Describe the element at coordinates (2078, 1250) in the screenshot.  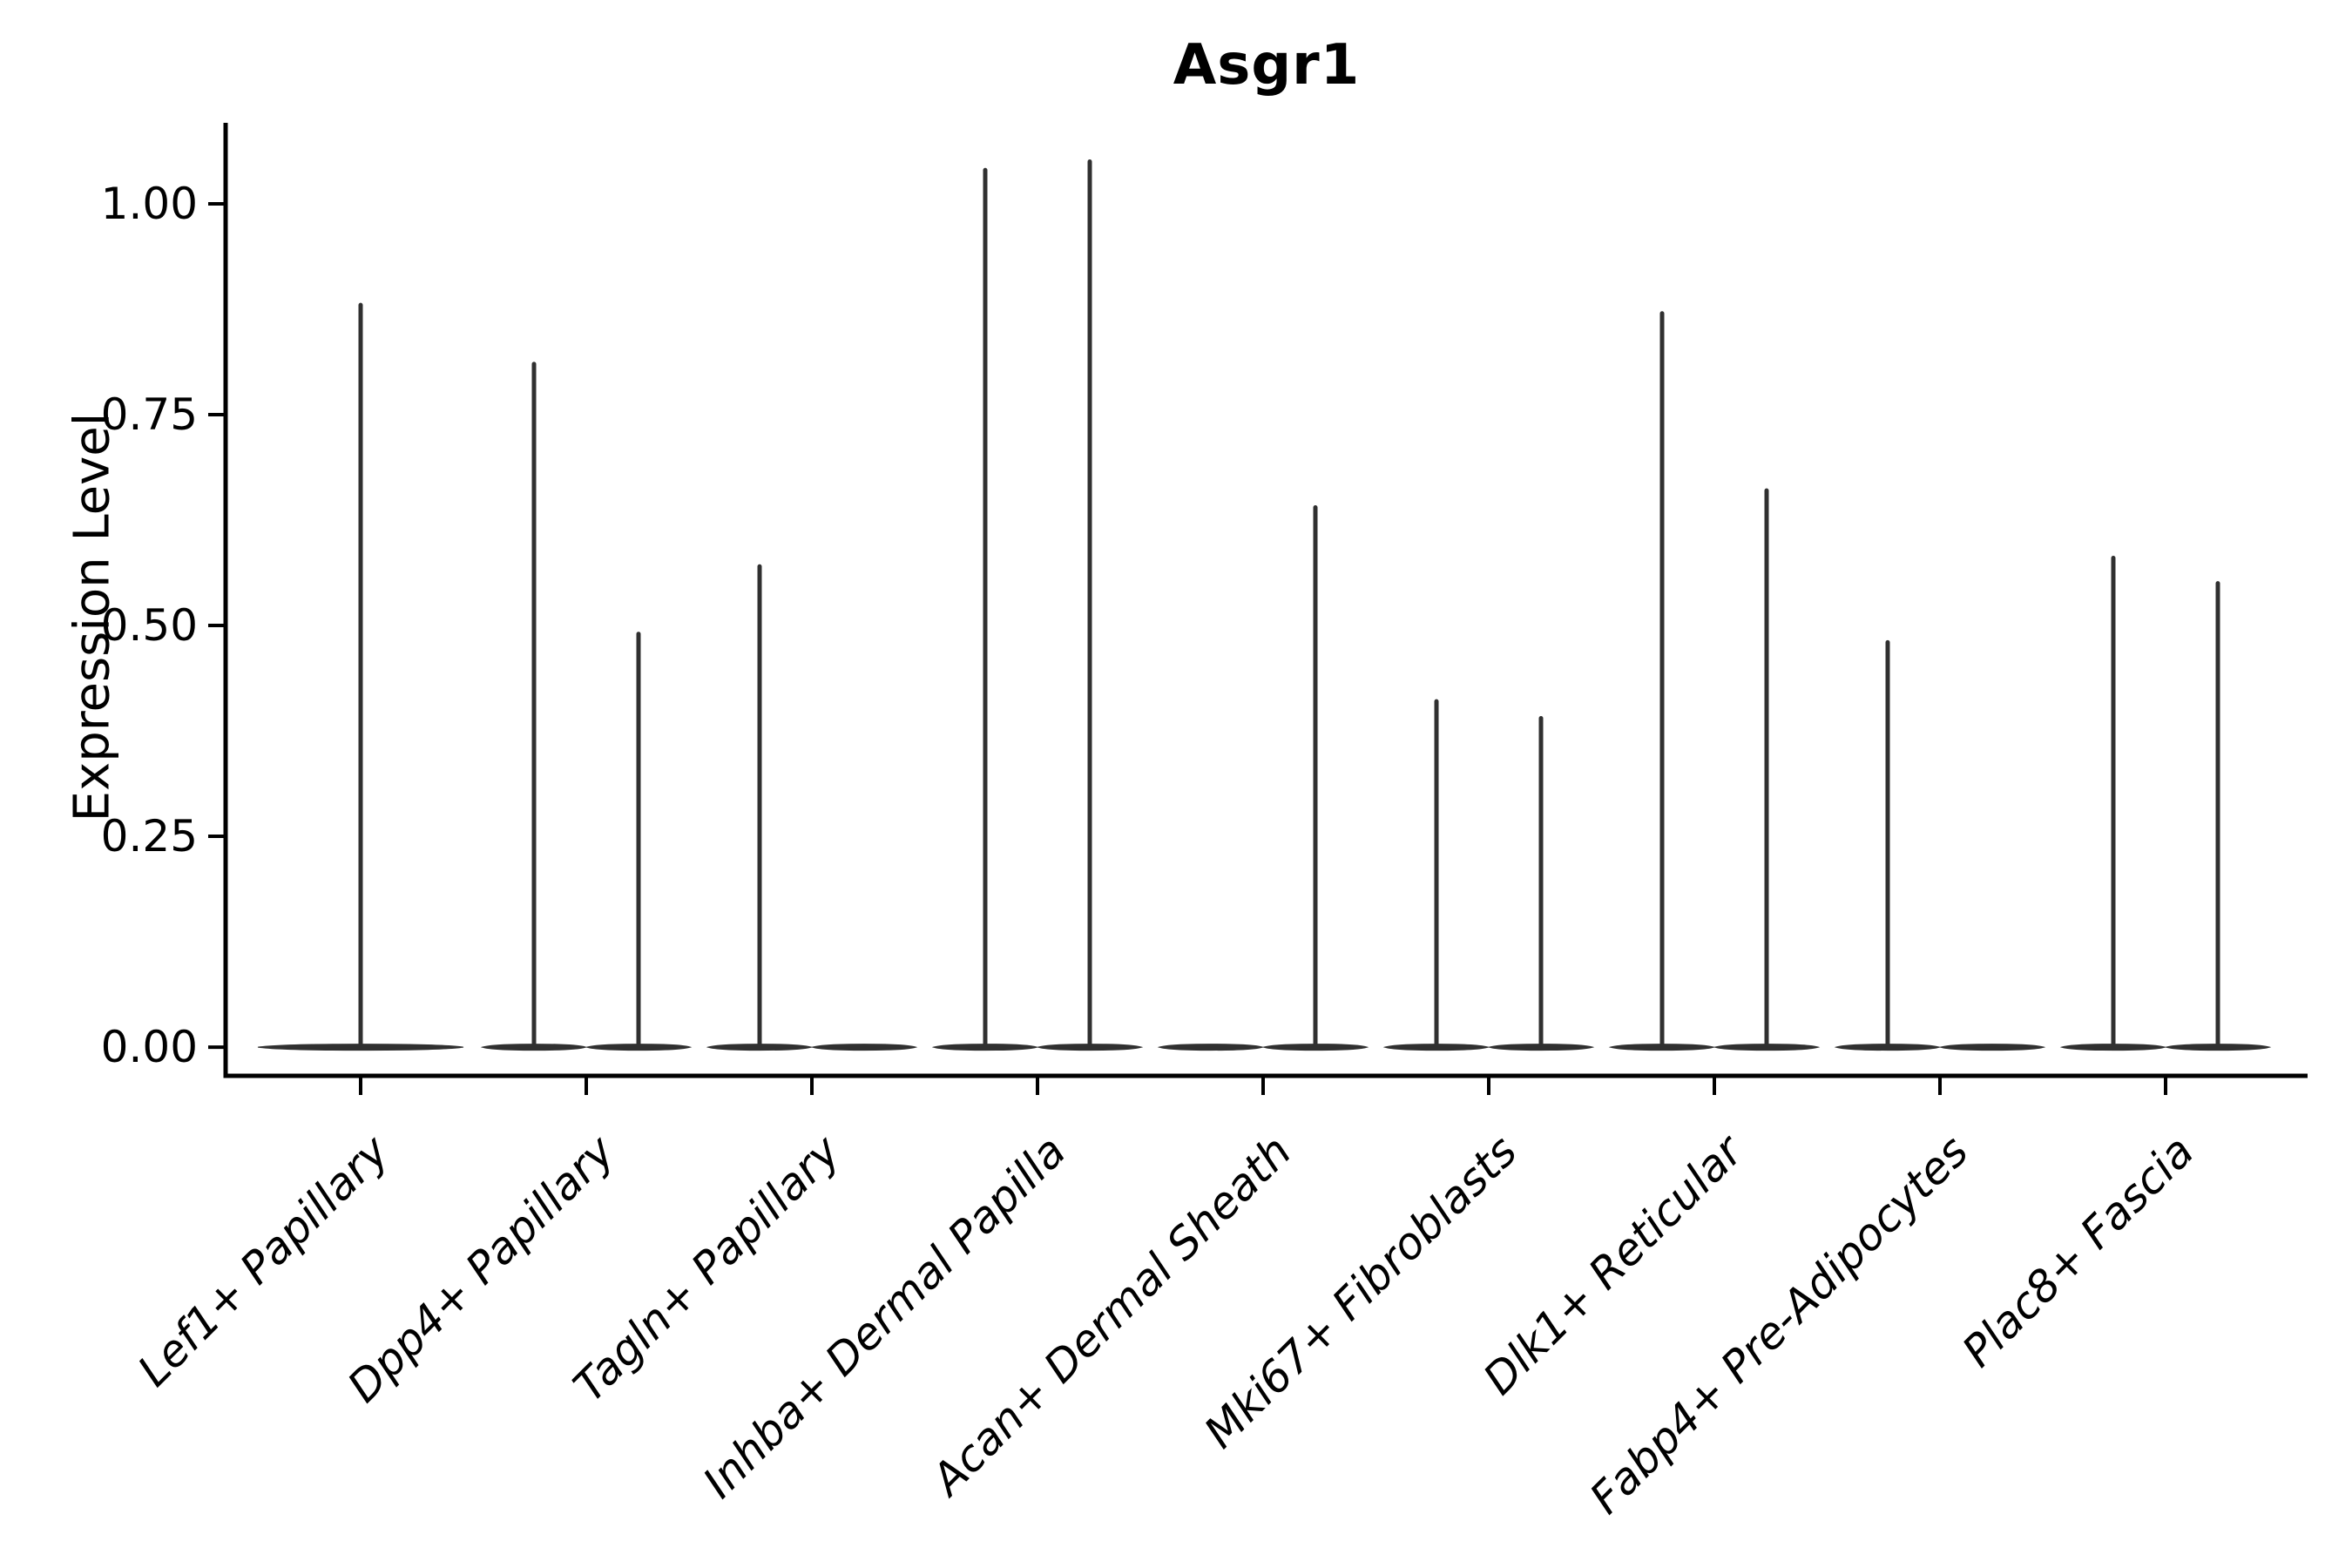
I see `x-tick-label: Plac8+ Fascia` at that location.